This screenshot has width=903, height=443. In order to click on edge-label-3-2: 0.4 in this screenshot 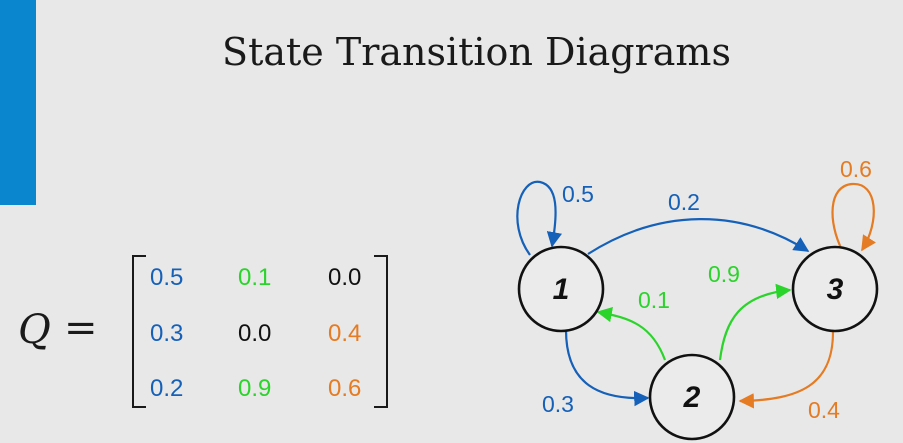, I will do `click(824, 410)`.